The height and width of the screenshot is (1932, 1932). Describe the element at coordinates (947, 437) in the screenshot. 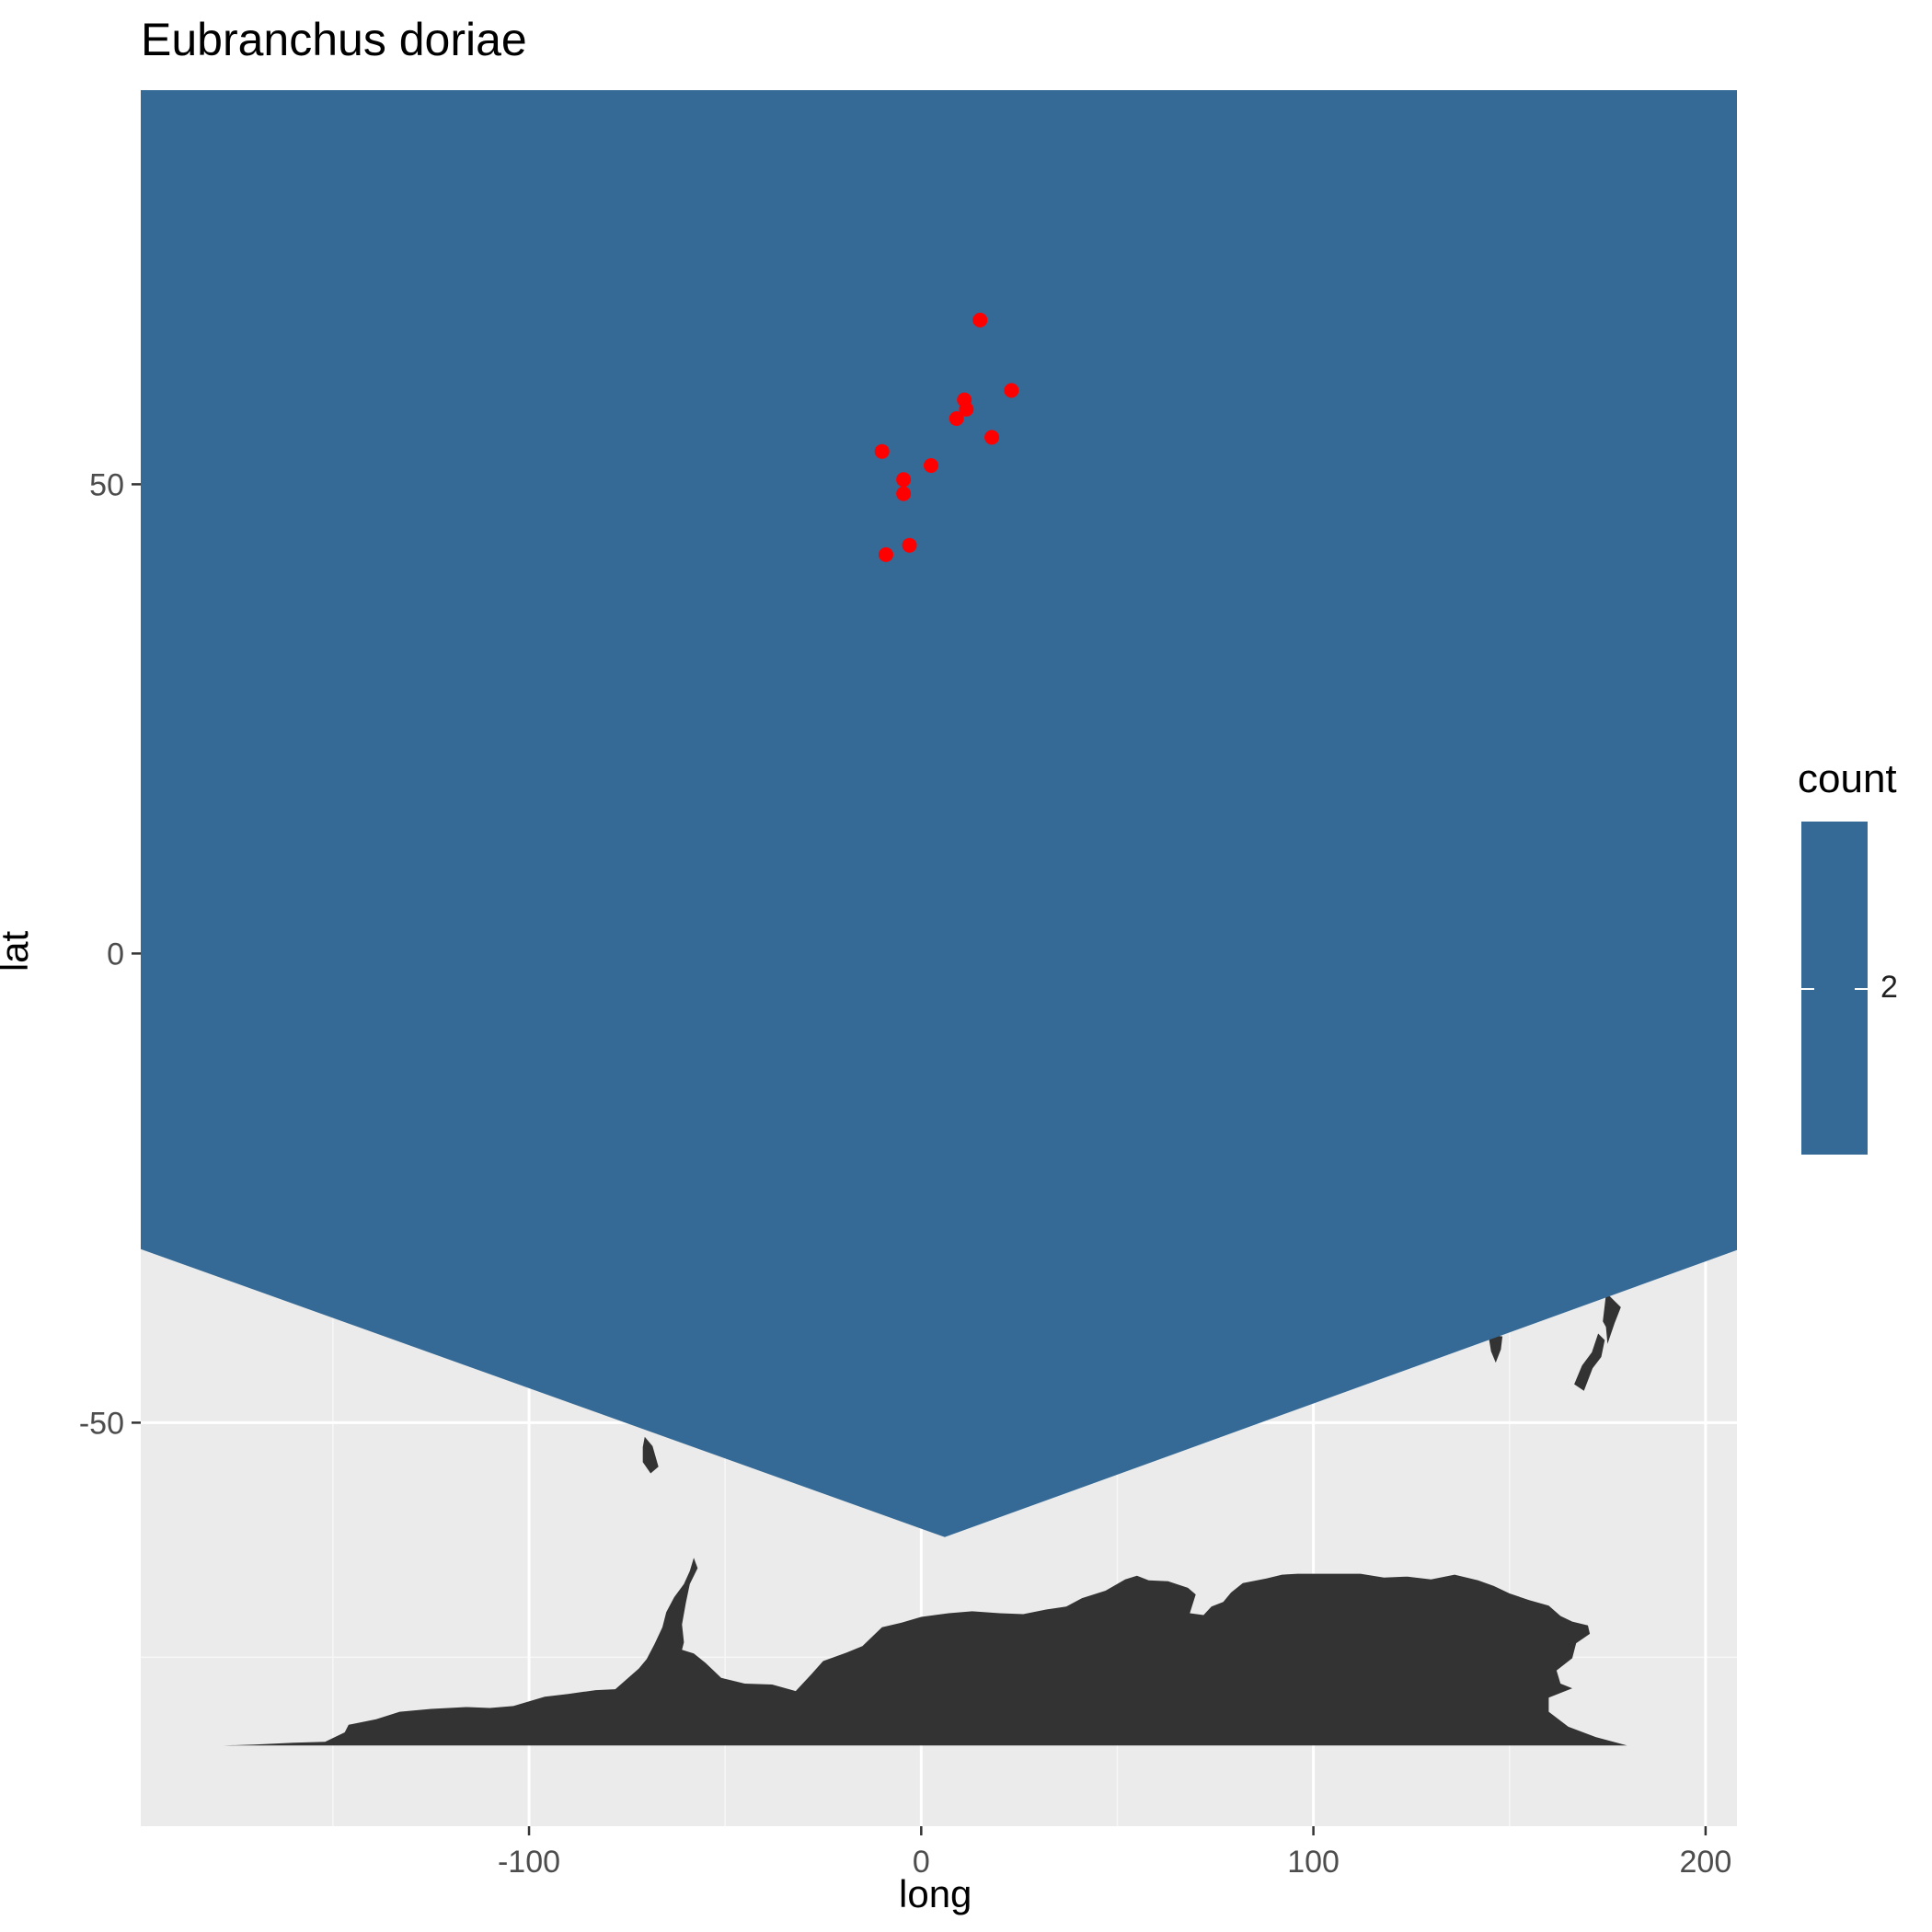

I see `occurrence-points` at that location.